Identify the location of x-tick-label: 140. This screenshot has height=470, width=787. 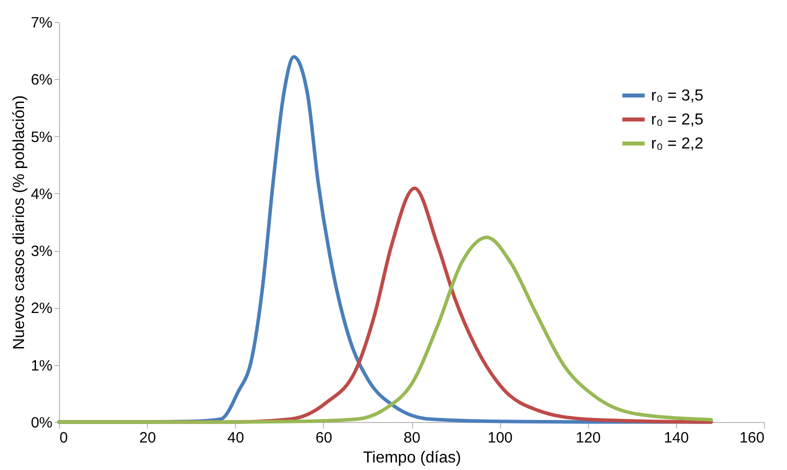
(676, 438).